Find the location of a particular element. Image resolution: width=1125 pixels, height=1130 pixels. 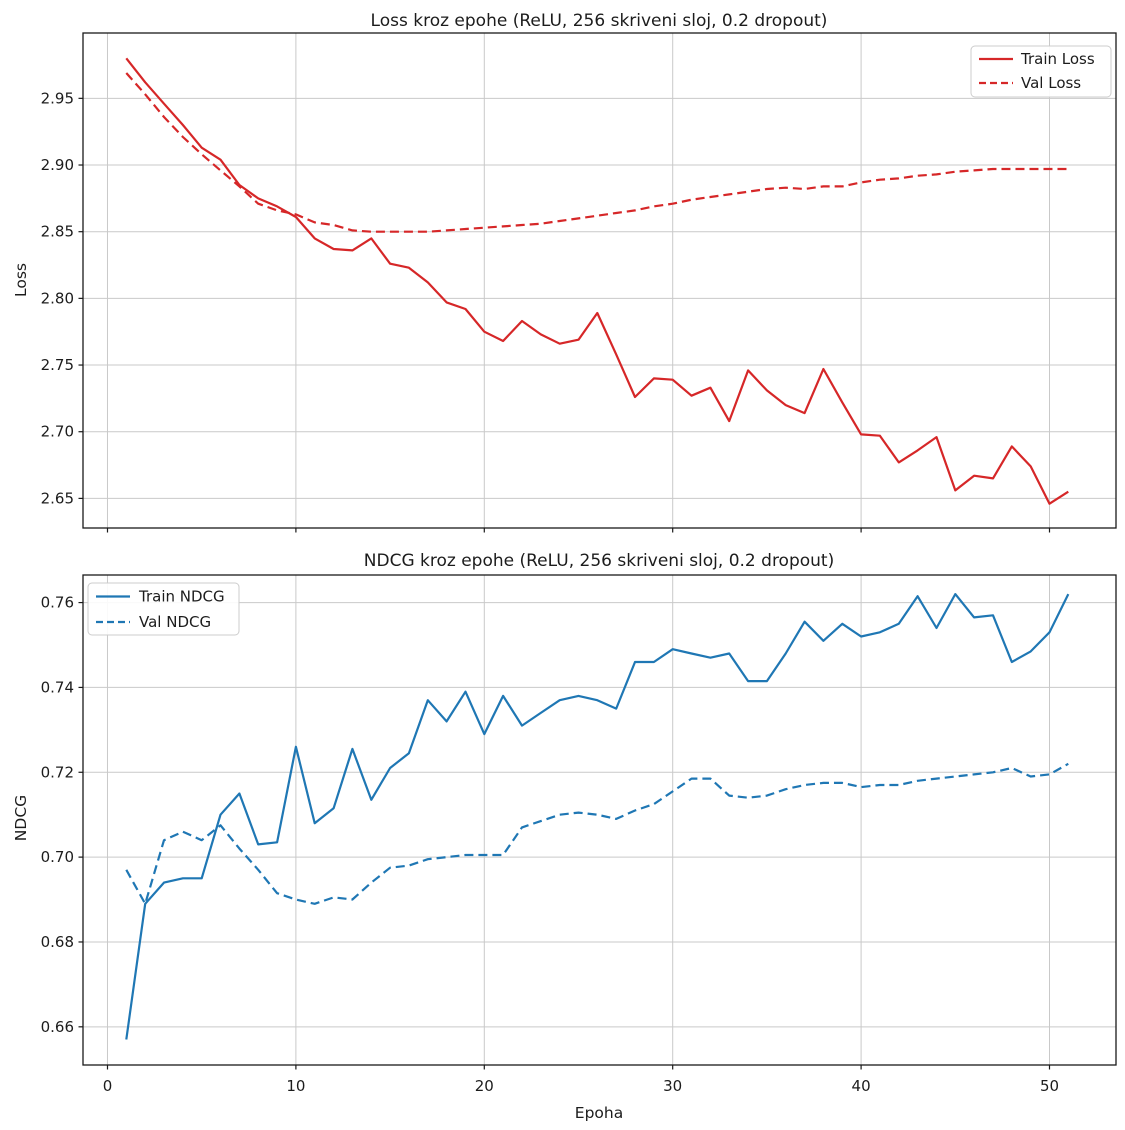

legend-label: Val Loss is located at coordinates (1051, 83).